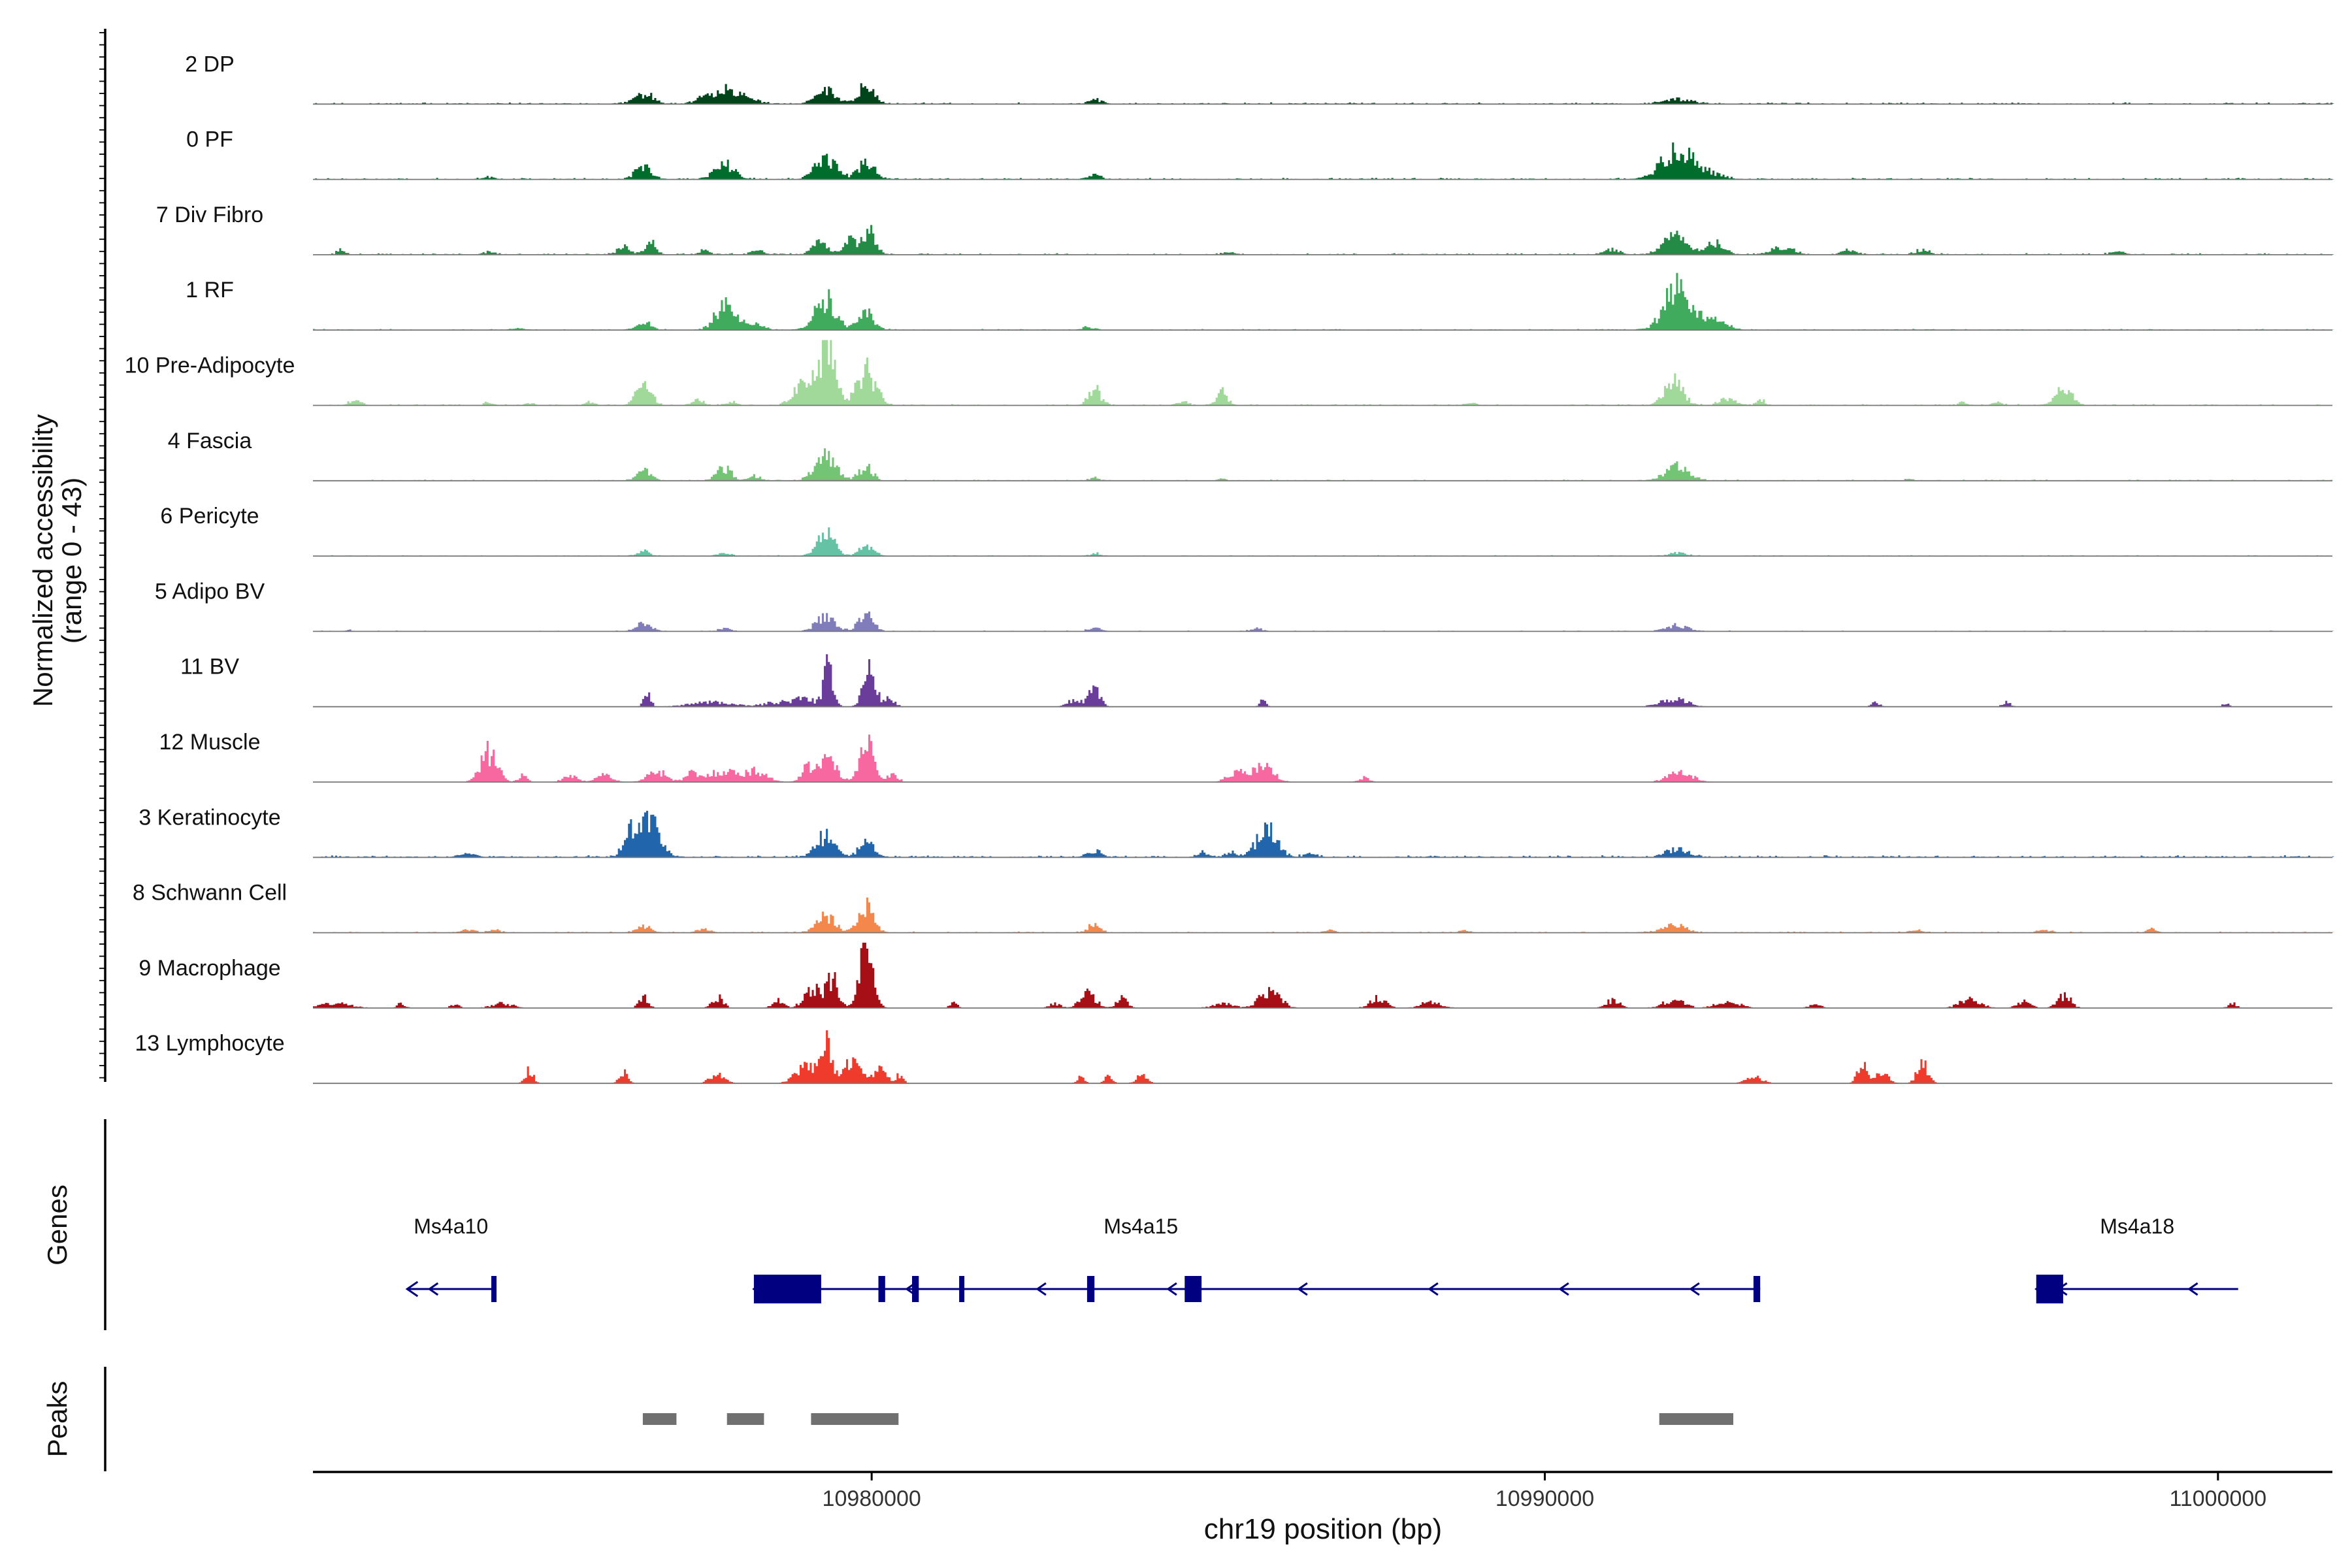  Describe the element at coordinates (1140, 1226) in the screenshot. I see `gene-label: Ms4a15` at that location.